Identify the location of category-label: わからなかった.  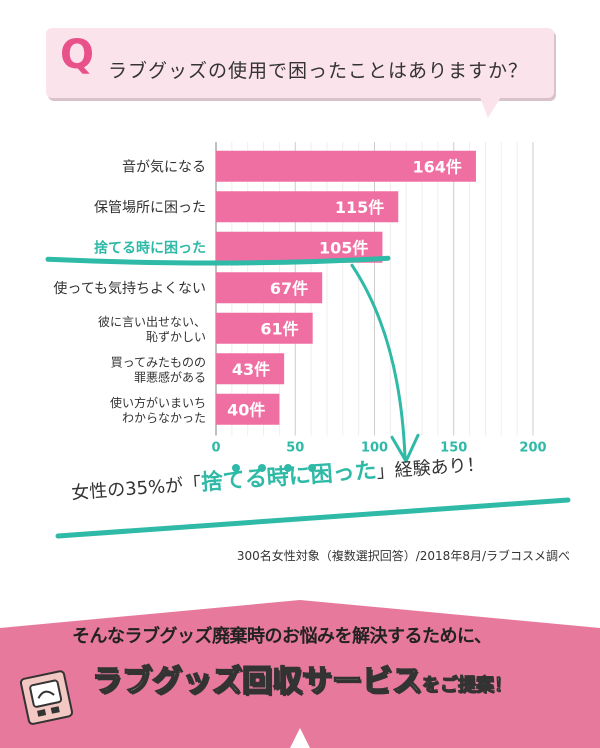
(164, 418).